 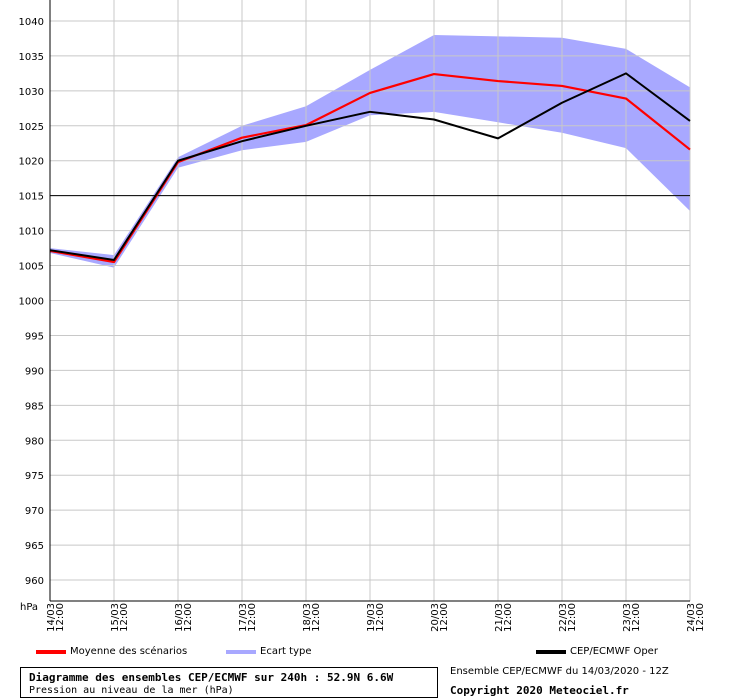 What do you see at coordinates (286, 651) in the screenshot?
I see `legend-band-label: Ecart type` at bounding box center [286, 651].